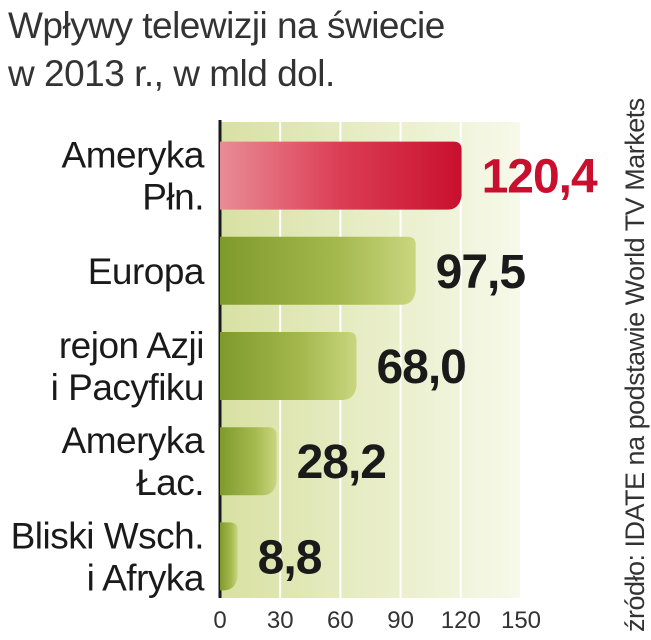 The height and width of the screenshot is (640, 651). Describe the element at coordinates (131, 345) in the screenshot. I see `category-label: rejon Azji` at that location.